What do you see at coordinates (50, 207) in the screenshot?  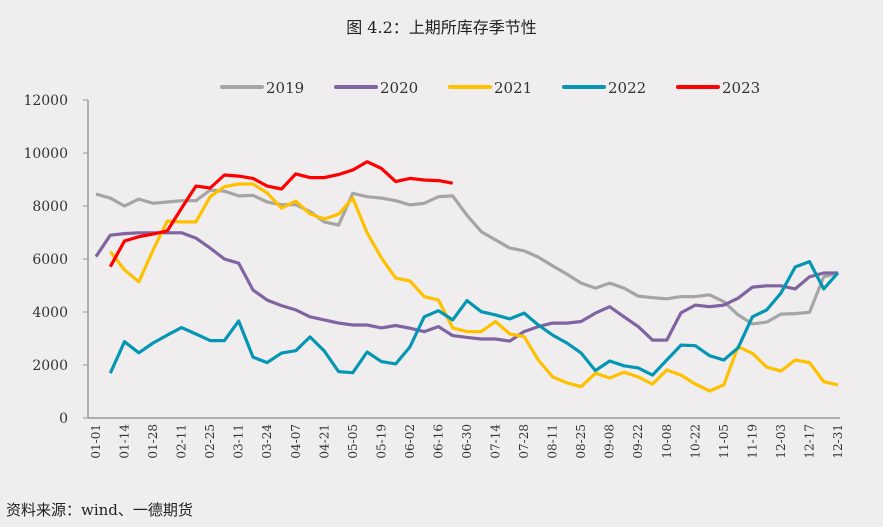 I see `y-tick-label: 8000` at bounding box center [50, 207].